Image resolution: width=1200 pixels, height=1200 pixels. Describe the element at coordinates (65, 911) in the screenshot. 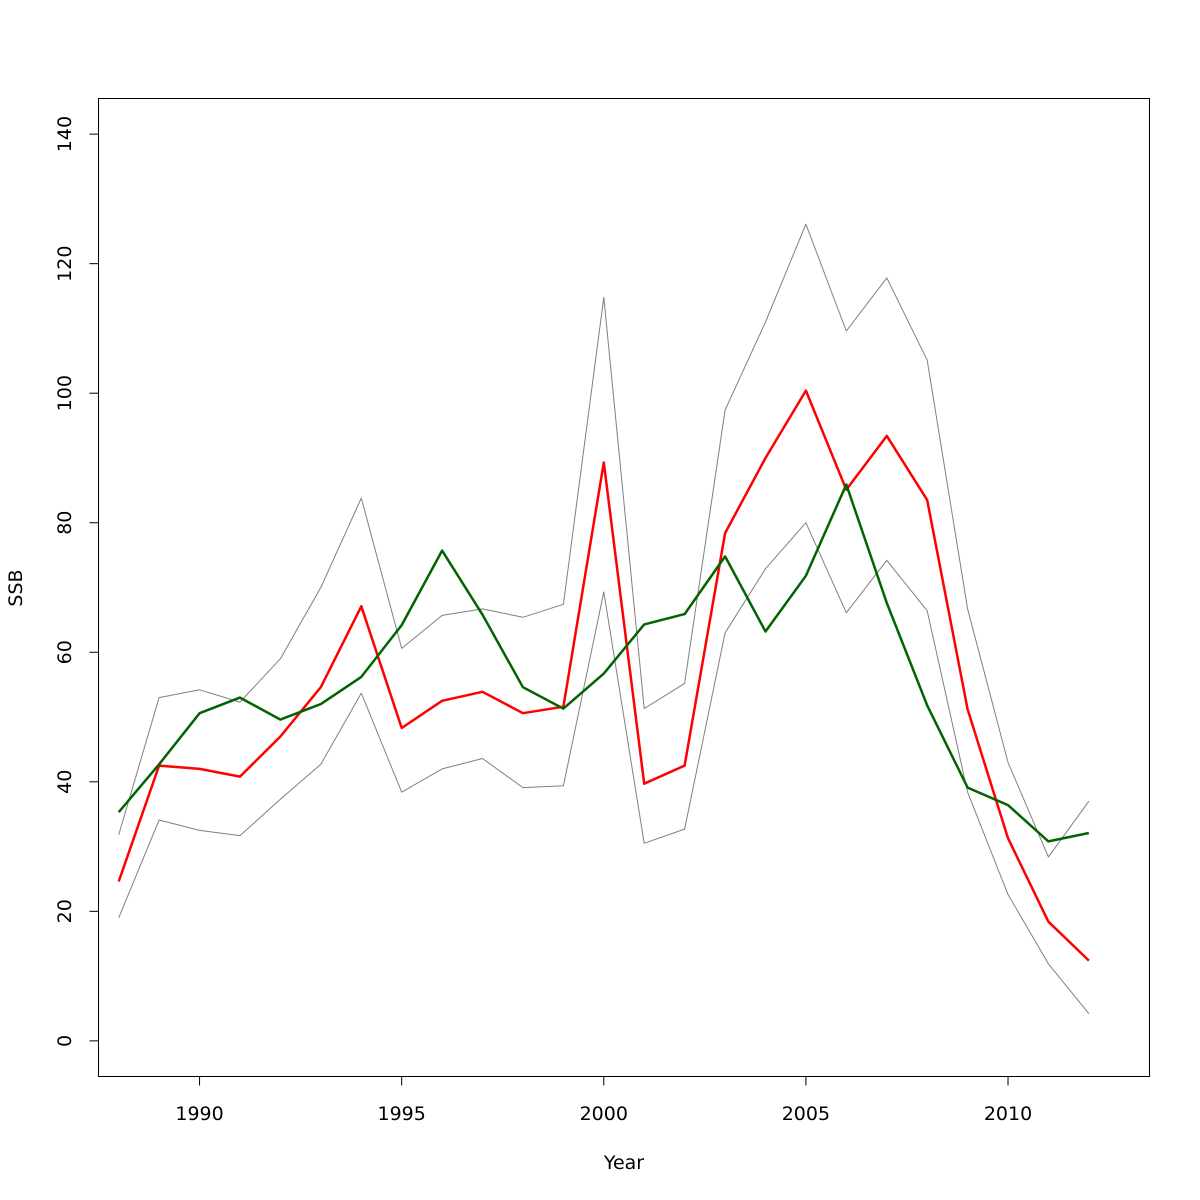

I see `y-tick-label-20: 20` at that location.